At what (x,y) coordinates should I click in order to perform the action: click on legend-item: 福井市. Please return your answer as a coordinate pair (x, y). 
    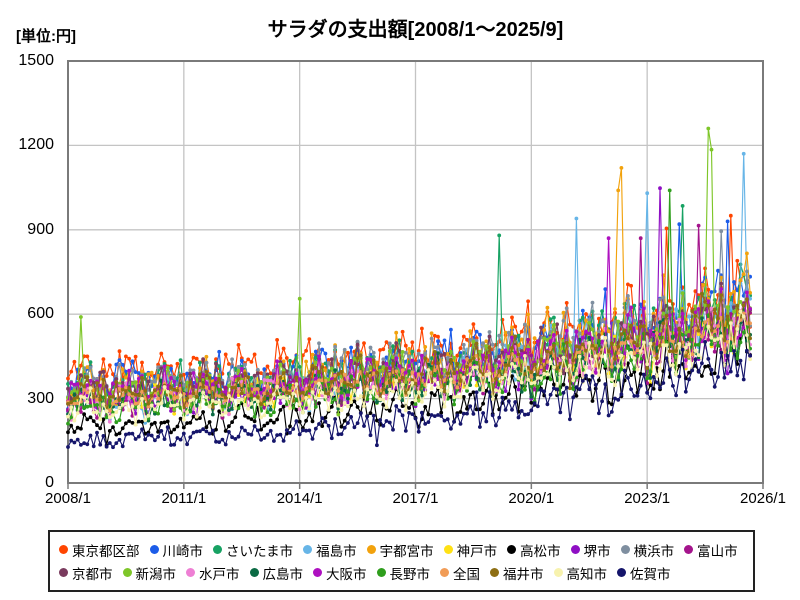
    Looking at the image, I should click on (517, 573).